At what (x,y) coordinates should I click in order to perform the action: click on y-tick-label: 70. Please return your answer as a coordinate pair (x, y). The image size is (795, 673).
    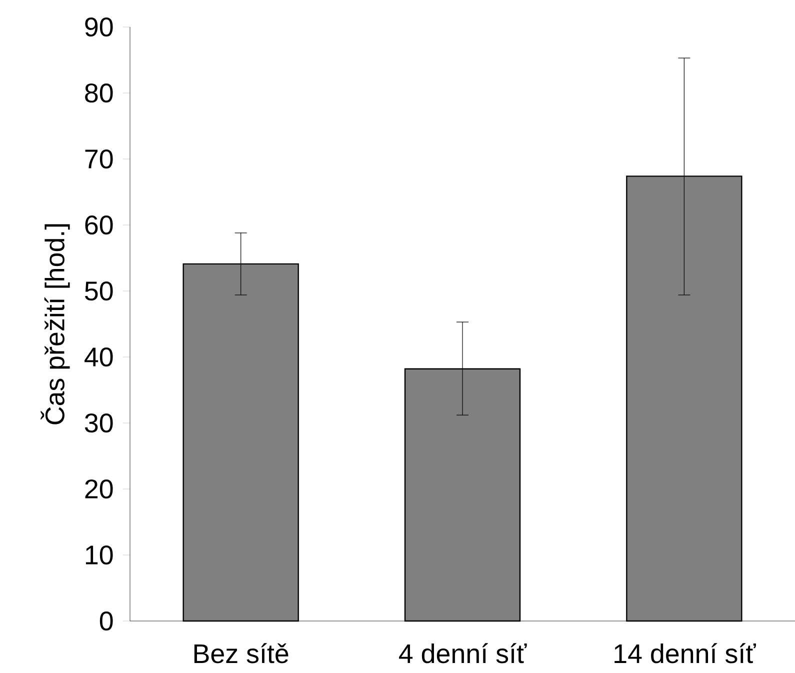
    Looking at the image, I should click on (99, 159).